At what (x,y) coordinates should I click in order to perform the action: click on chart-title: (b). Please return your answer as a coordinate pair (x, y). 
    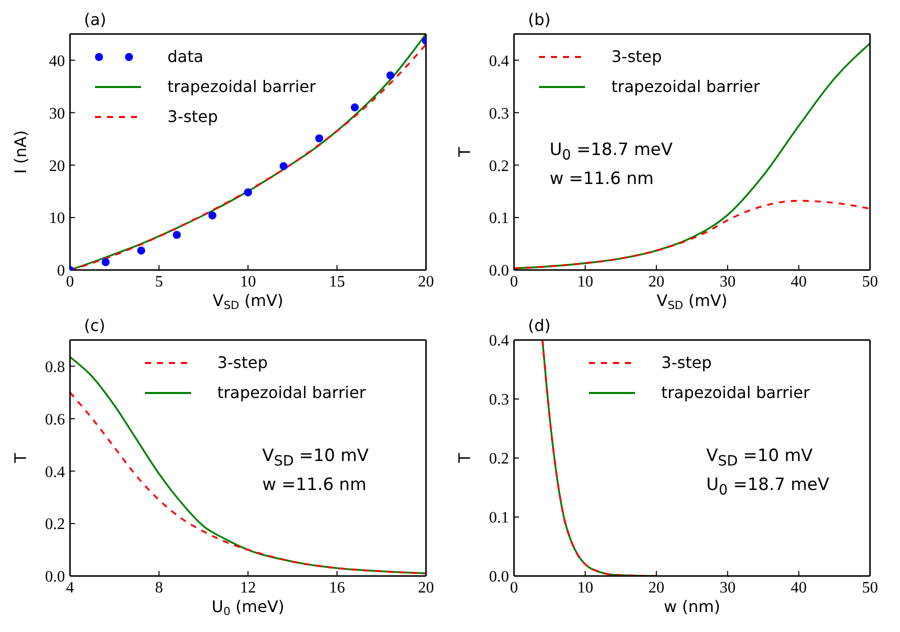
    Looking at the image, I should click on (539, 19).